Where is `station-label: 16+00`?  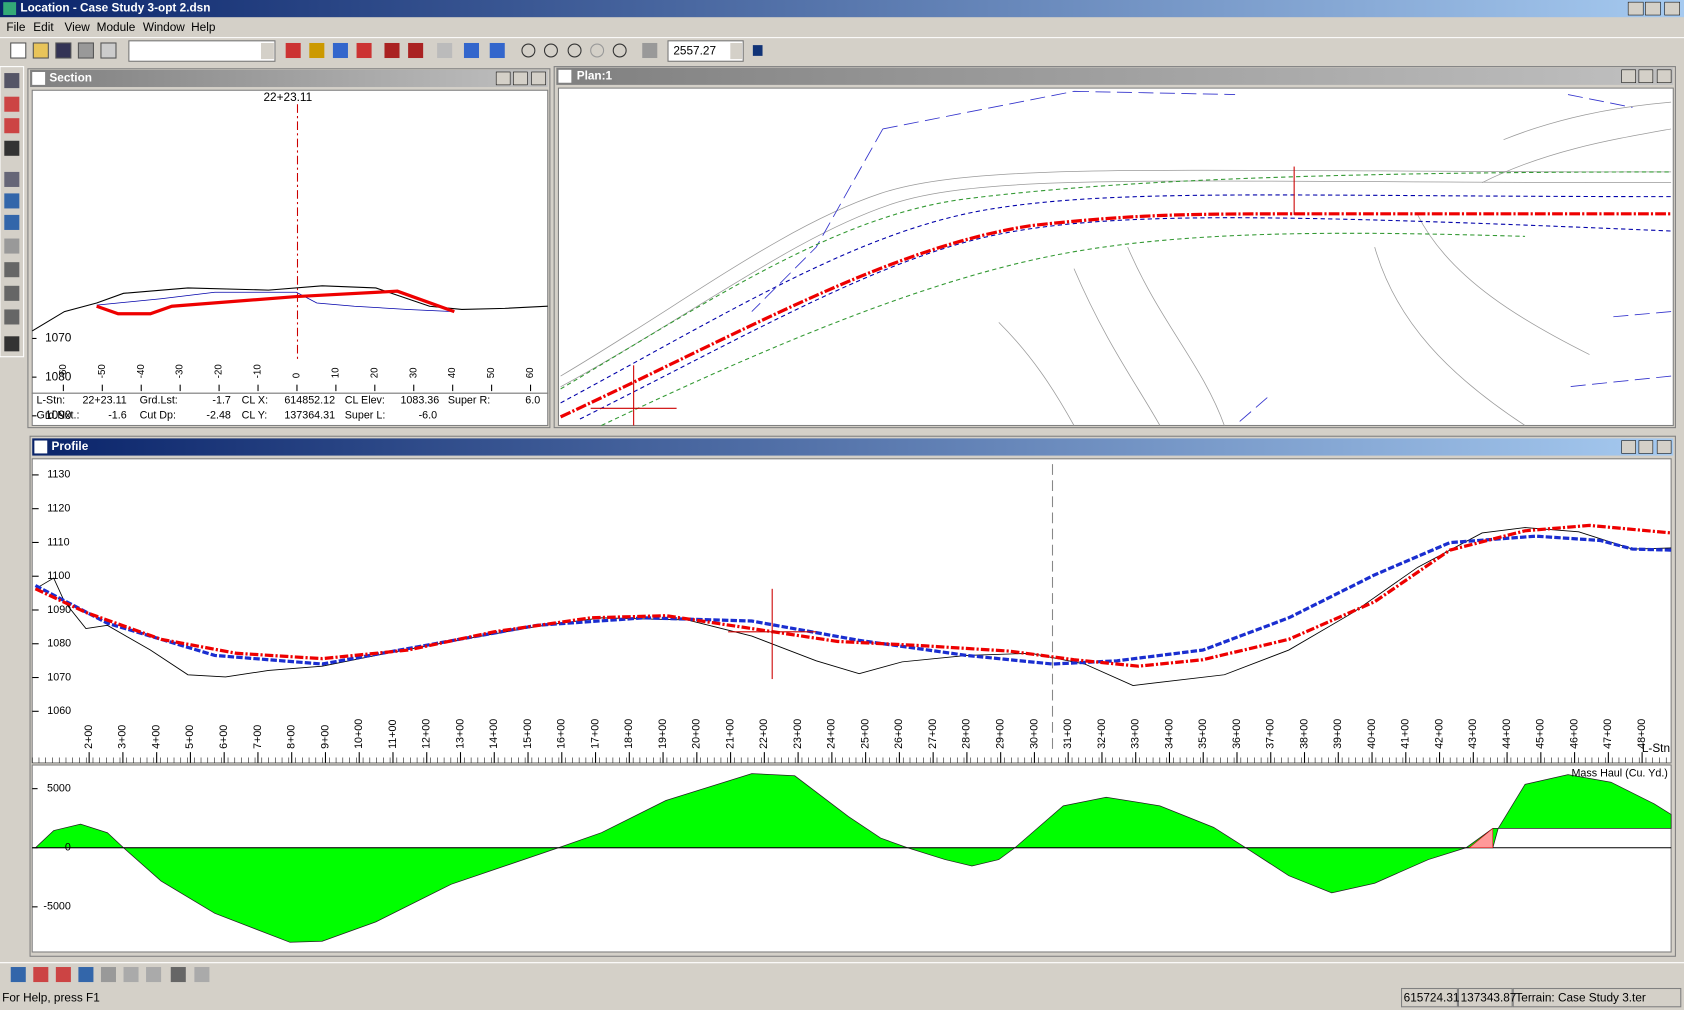 station-label: 16+00 is located at coordinates (562, 734).